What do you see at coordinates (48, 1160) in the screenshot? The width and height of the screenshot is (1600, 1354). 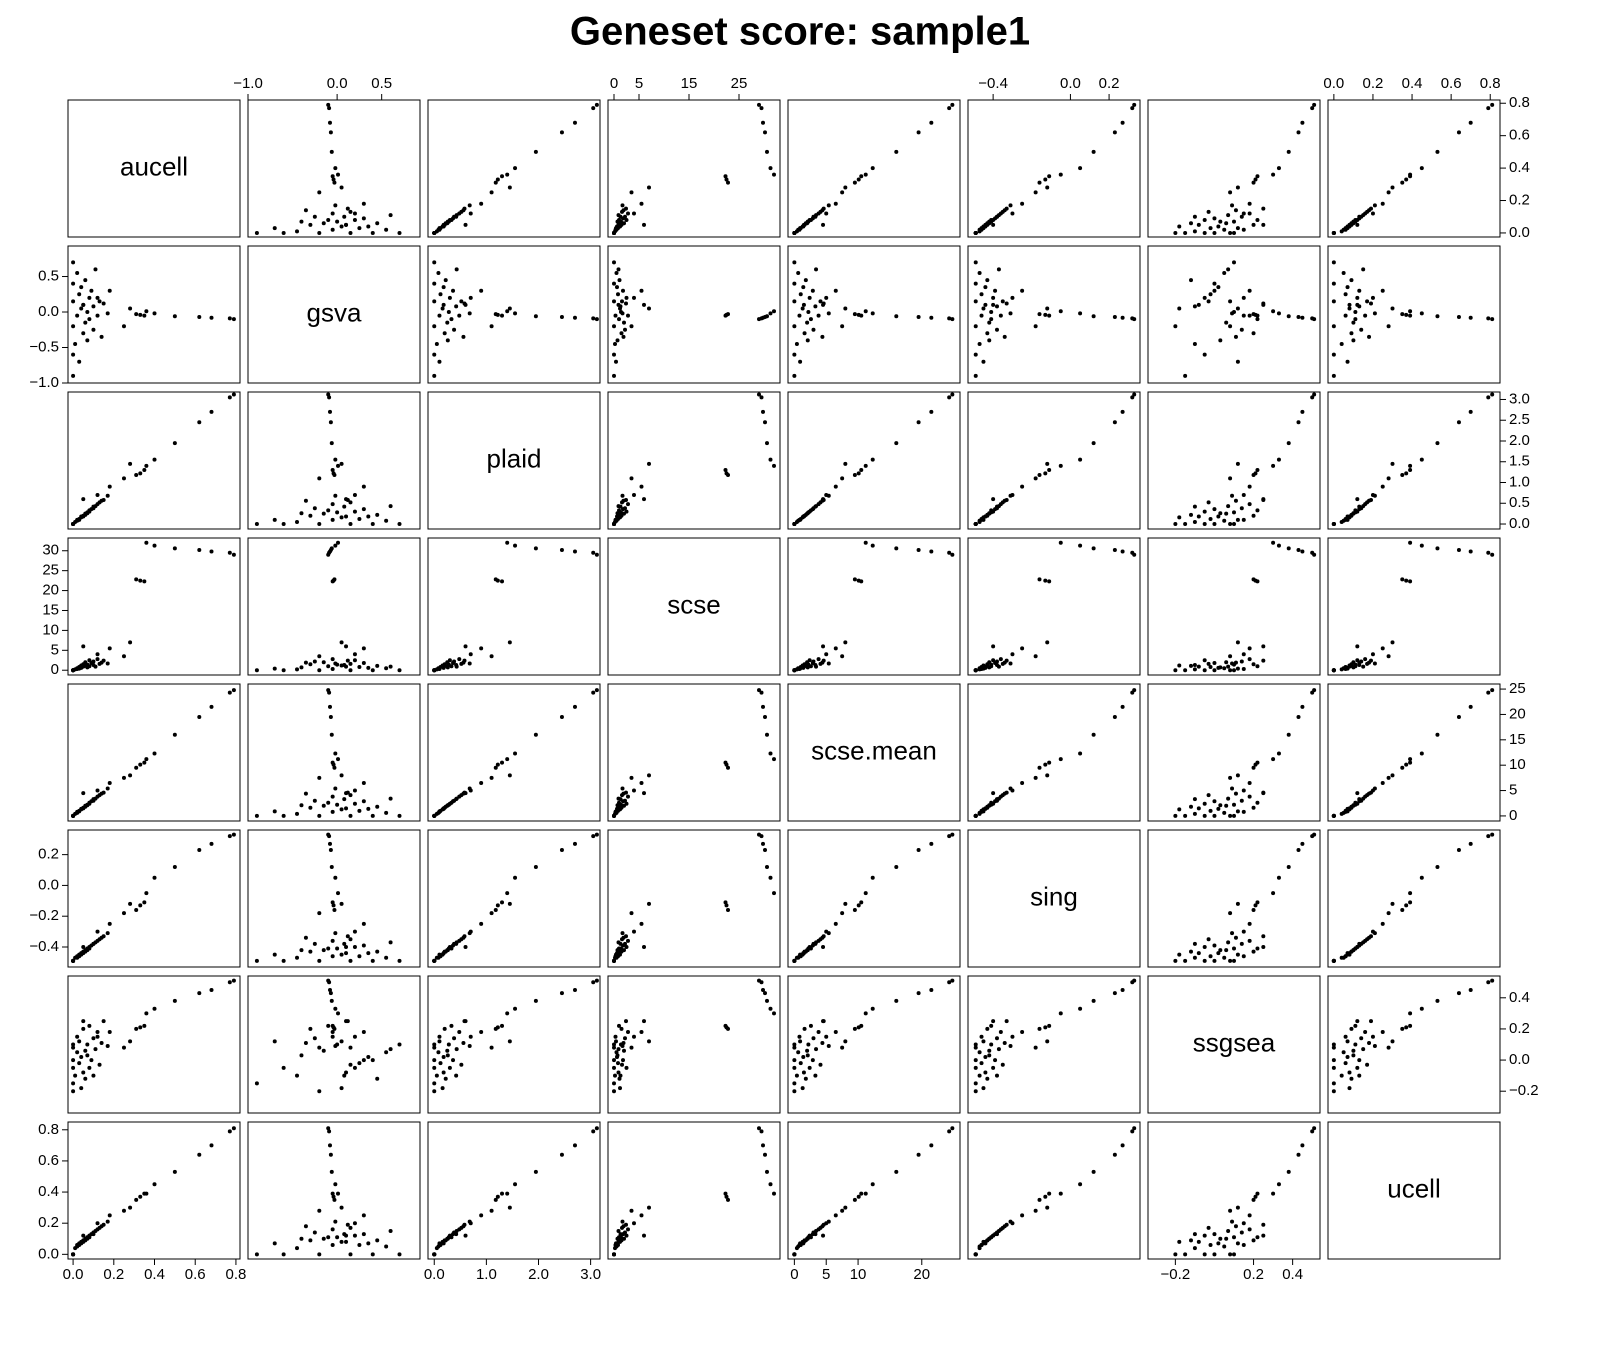 I see `y-tick-label: 0.6` at bounding box center [48, 1160].